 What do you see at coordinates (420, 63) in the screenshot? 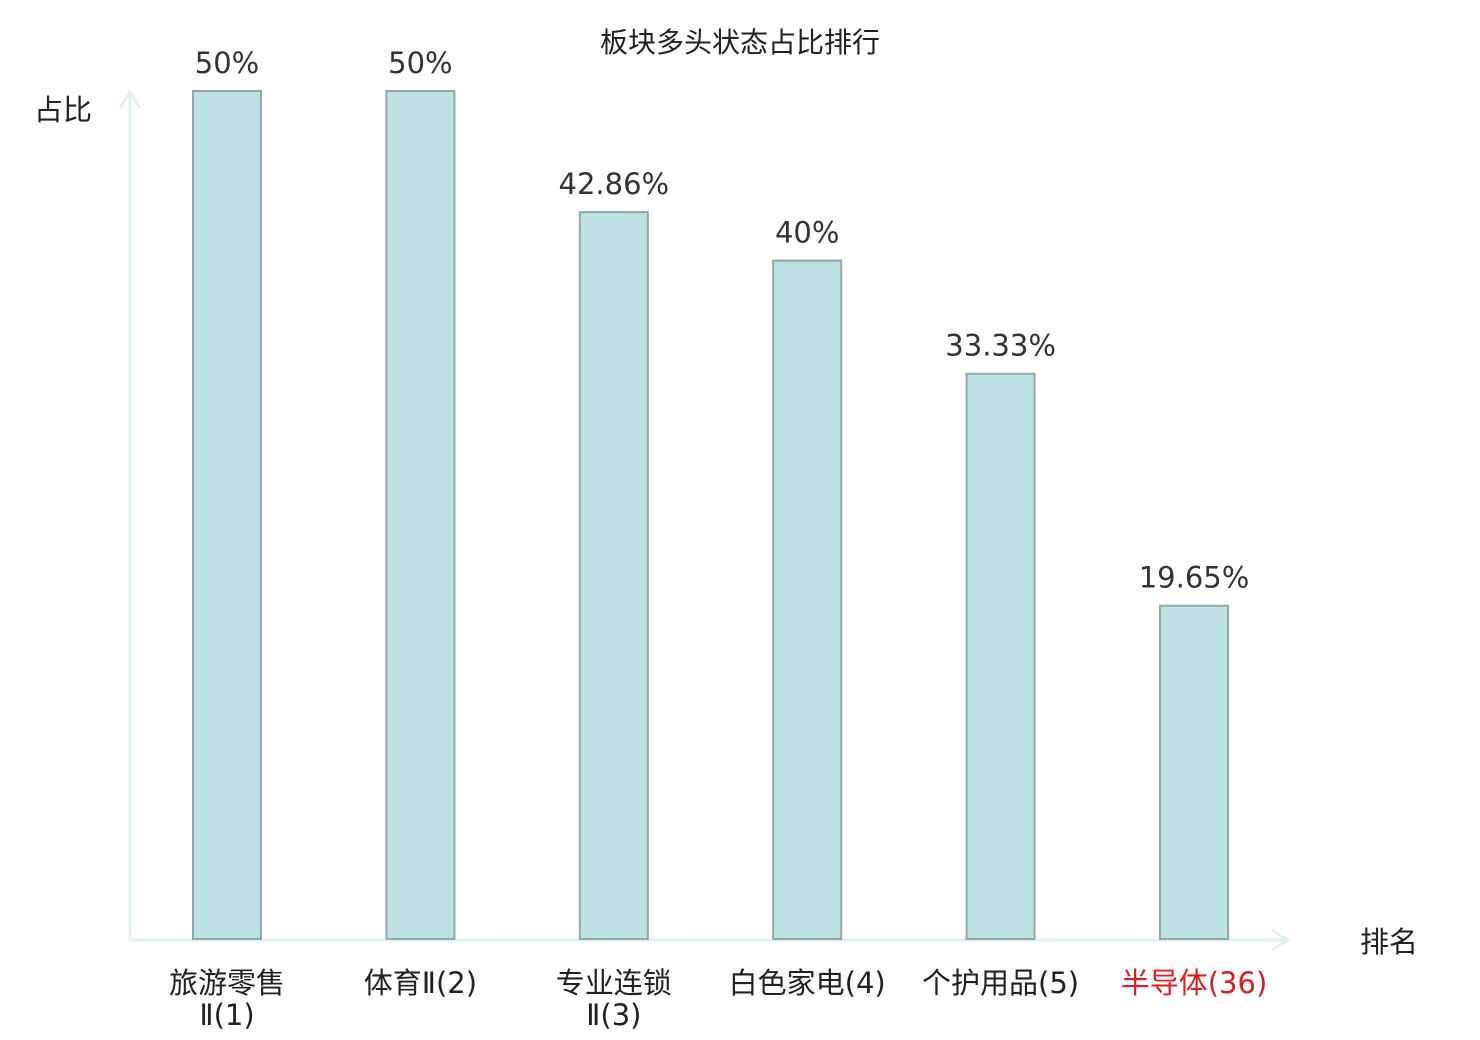
I see `value-label-2: 50%` at bounding box center [420, 63].